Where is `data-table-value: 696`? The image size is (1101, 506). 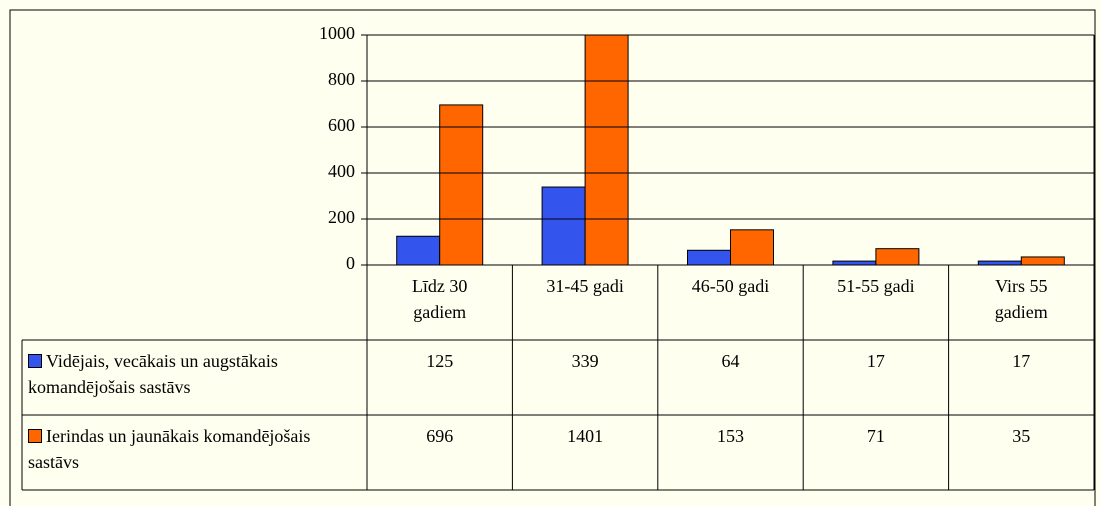 data-table-value: 696 is located at coordinates (440, 436).